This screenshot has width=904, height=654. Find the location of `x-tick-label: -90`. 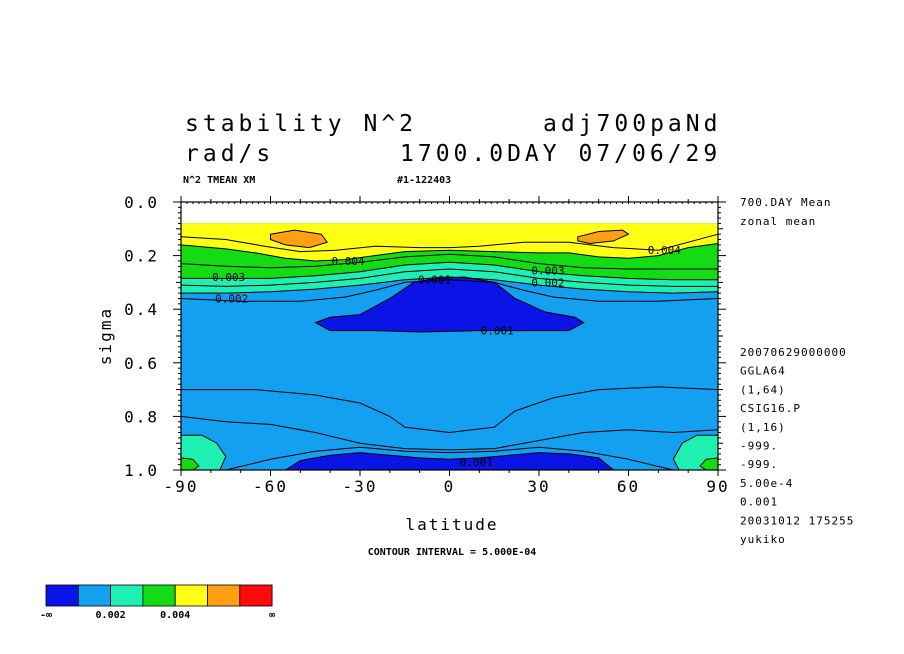

x-tick-label: -90 is located at coordinates (181, 486).